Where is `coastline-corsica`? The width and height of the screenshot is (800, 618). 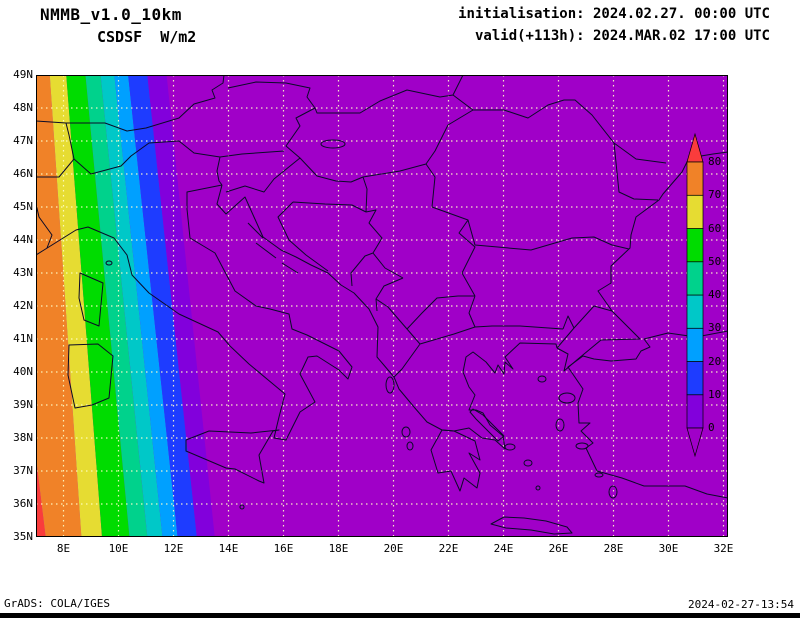
coastline-corsica is located at coordinates (91, 299).